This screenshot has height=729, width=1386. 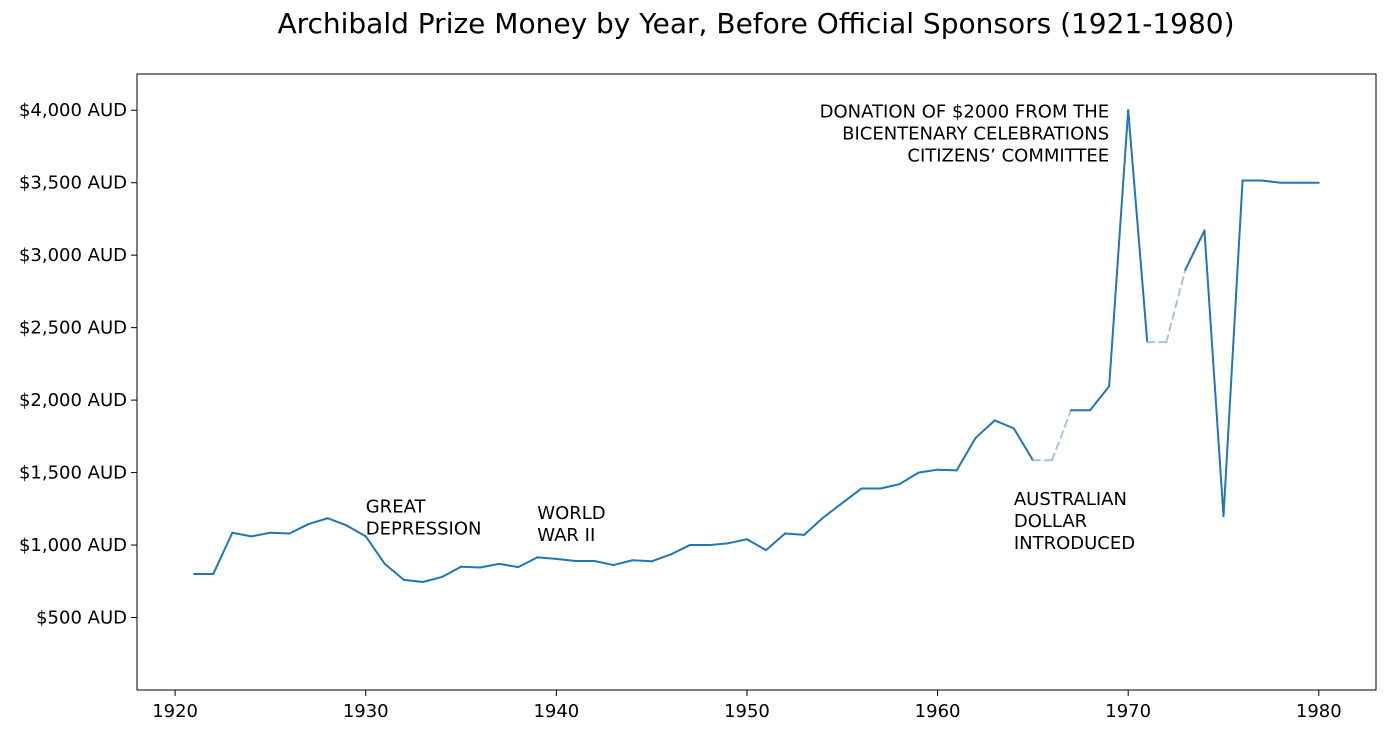 I want to click on y-tick-label: $2,000 AUD, so click(x=73, y=400).